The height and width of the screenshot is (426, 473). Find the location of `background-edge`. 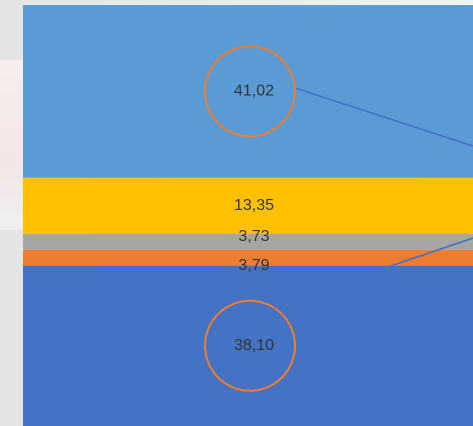

background-edge is located at coordinates (11, 145).